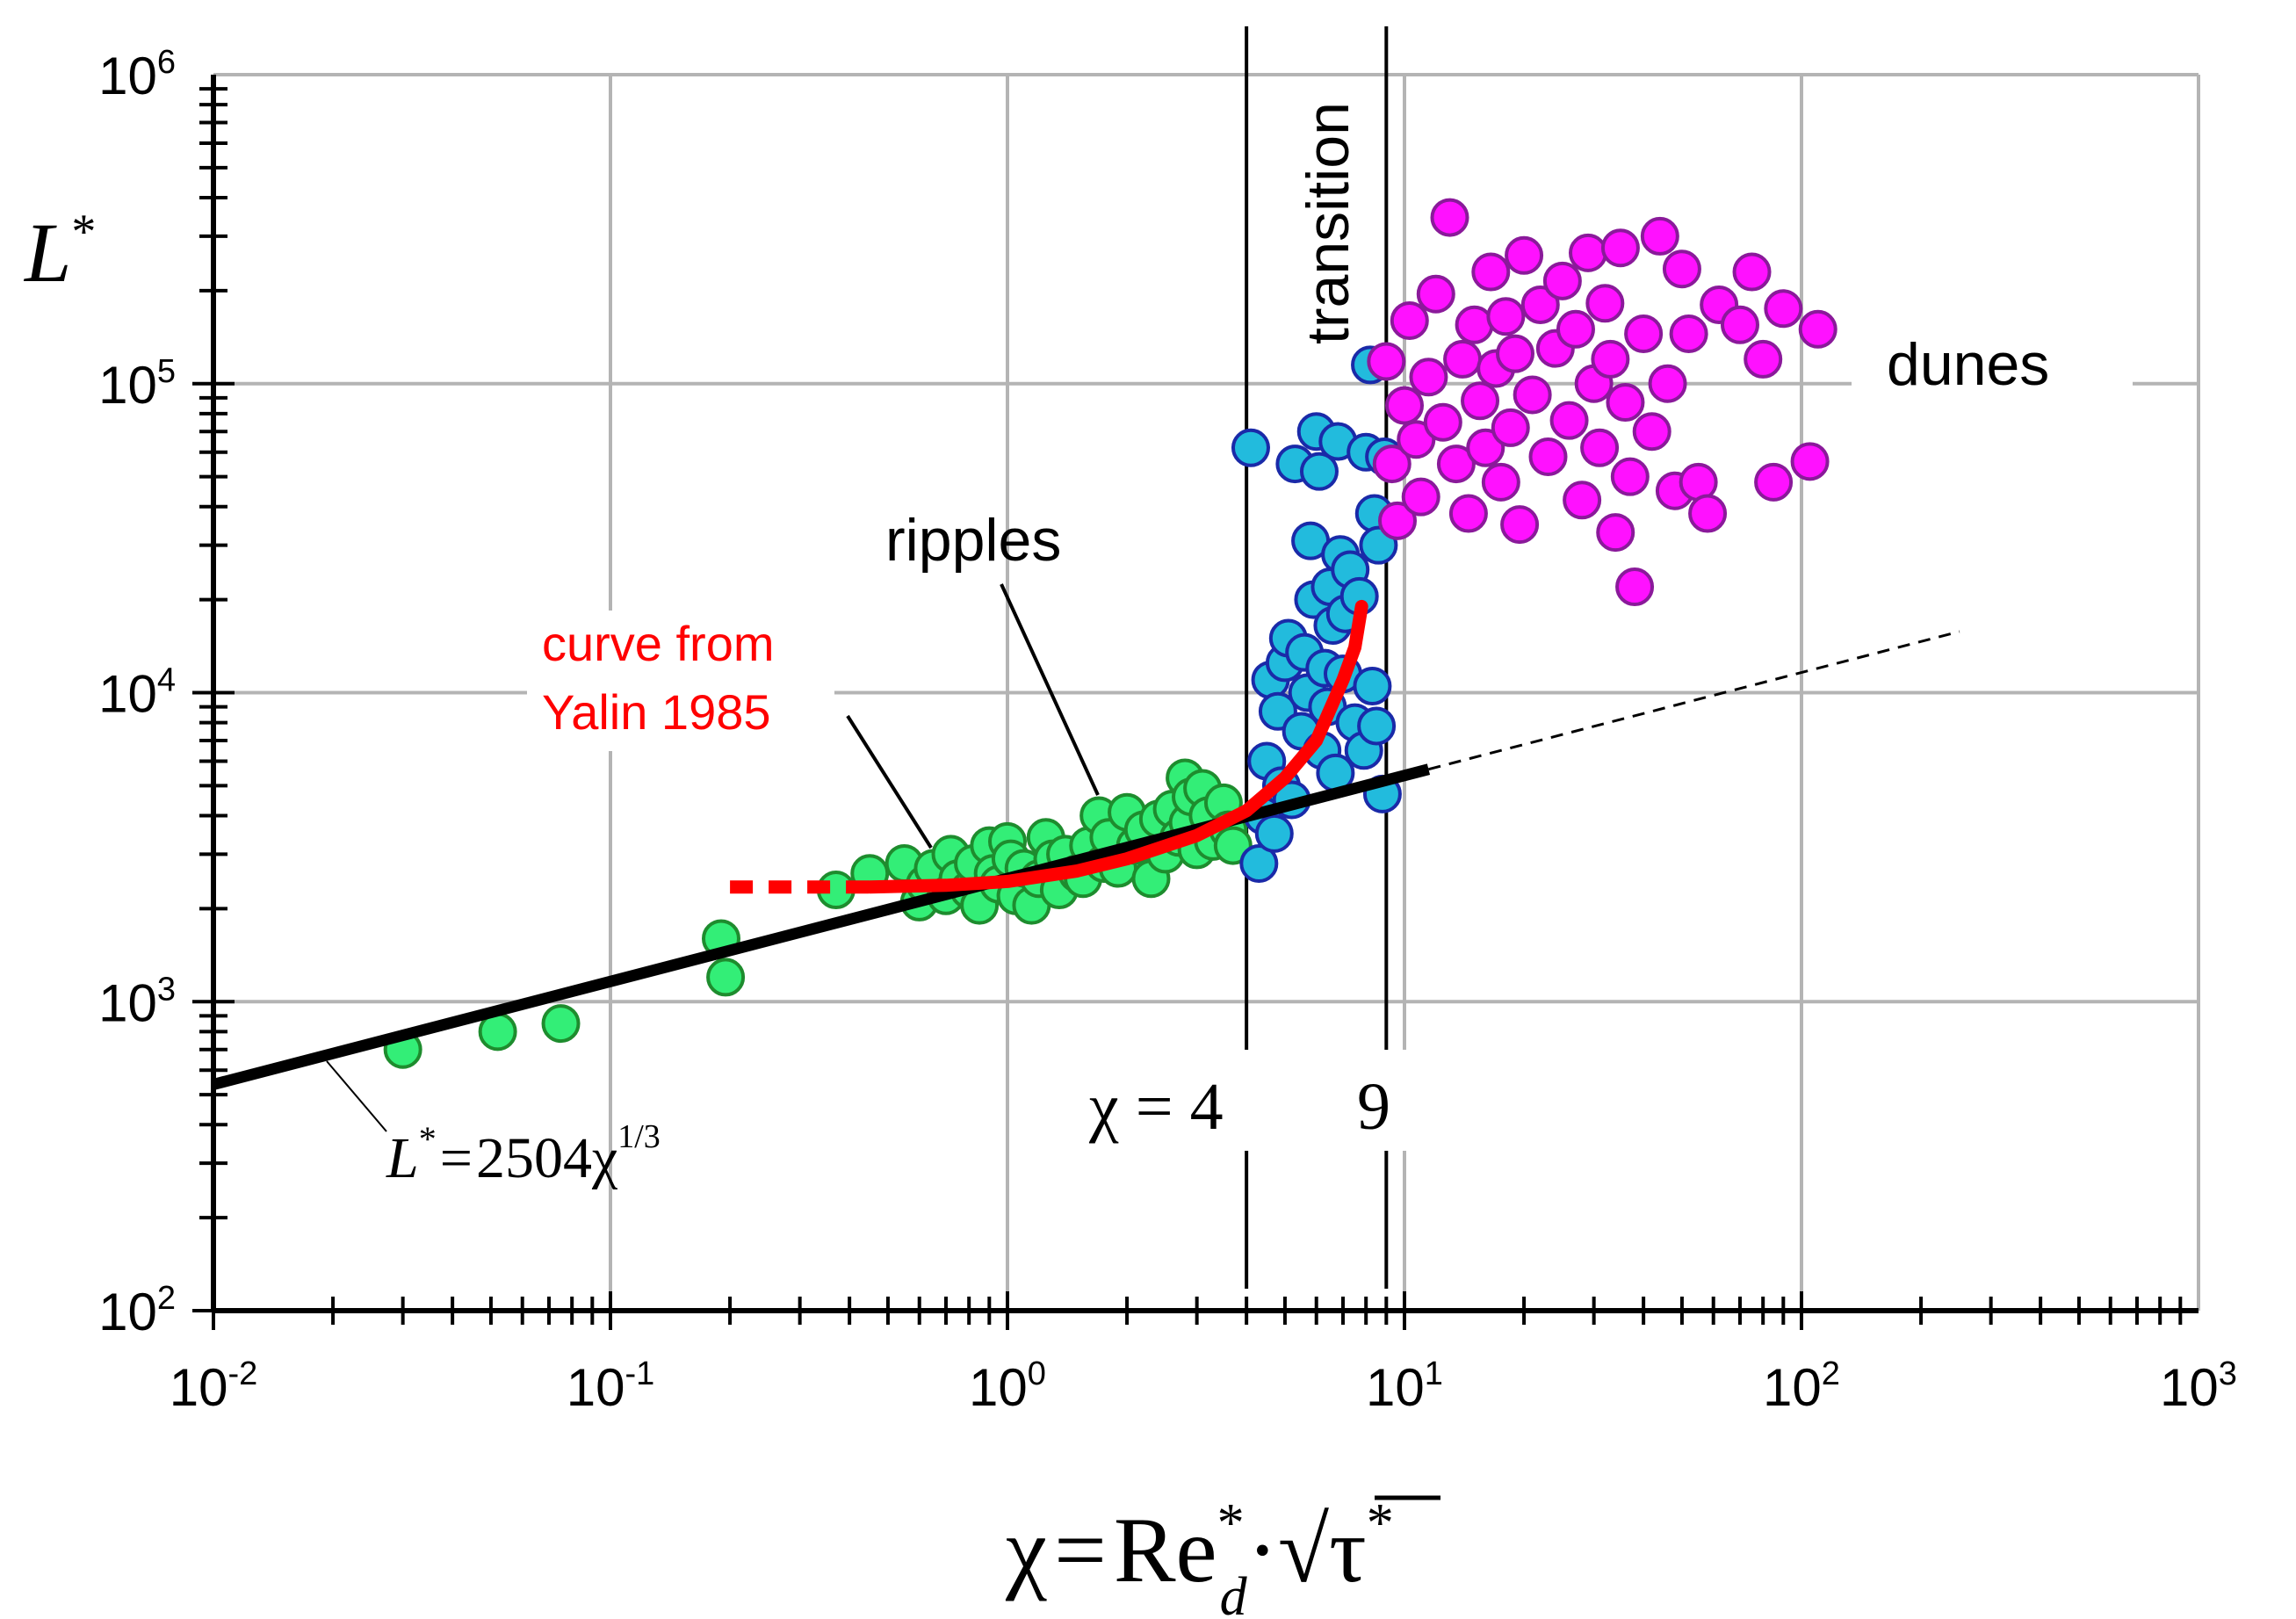  Describe the element at coordinates (137, 384) in the screenshot. I see `y-tick-label: 10⁵` at that location.